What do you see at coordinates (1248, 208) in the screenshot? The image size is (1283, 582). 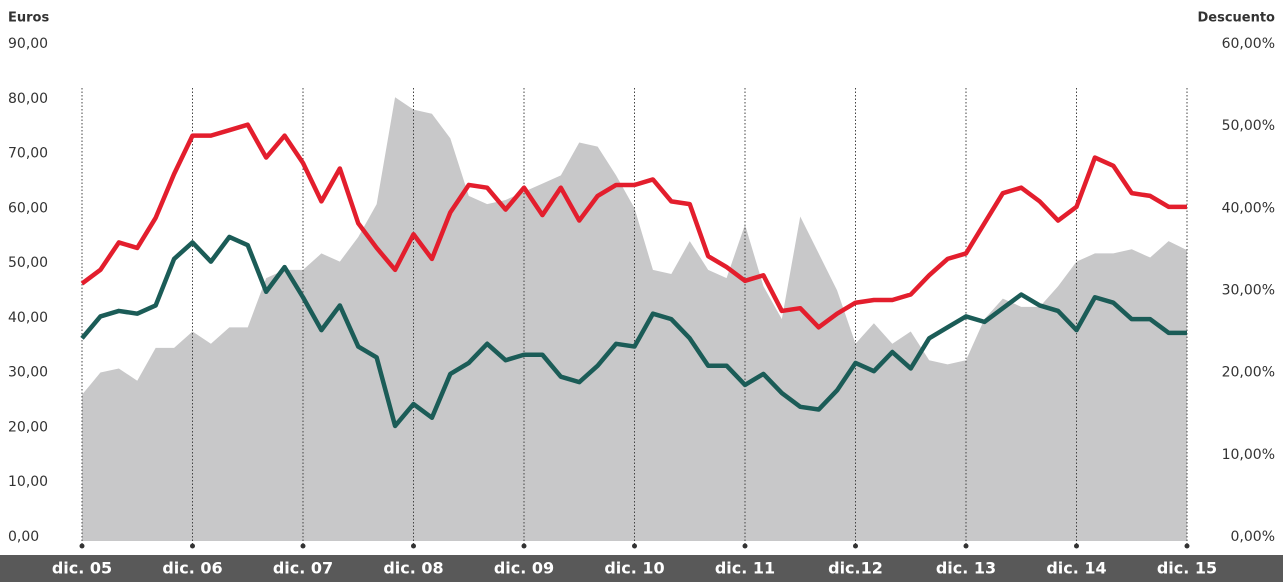 I see `y2-tick-label: 40,00%` at bounding box center [1248, 208].